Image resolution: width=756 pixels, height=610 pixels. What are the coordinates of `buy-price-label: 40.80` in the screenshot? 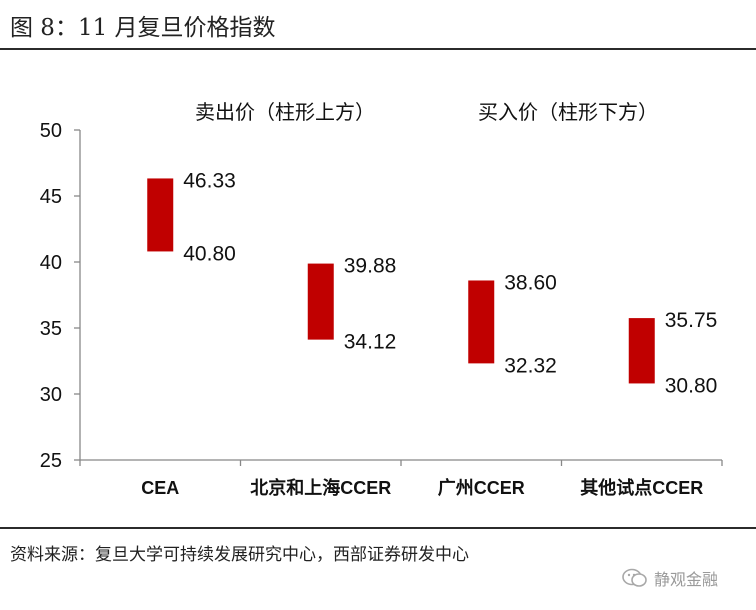 It's located at (209, 253).